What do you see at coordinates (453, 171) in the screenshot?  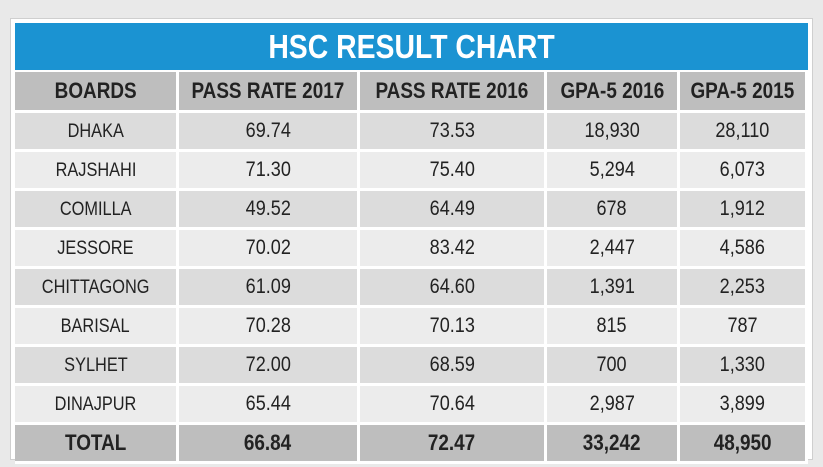 I see `pass-rate-2016-cell: 75.40` at bounding box center [453, 171].